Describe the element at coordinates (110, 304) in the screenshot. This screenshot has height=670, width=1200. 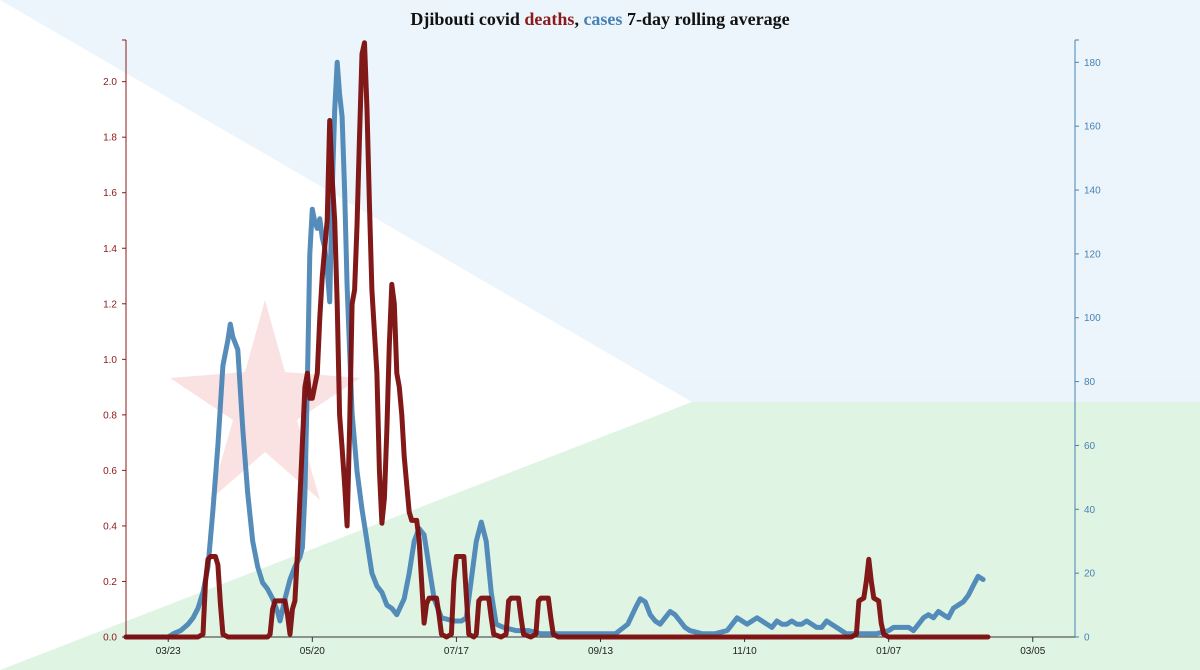
I see `y-left-tick-label: 1.2` at that location.